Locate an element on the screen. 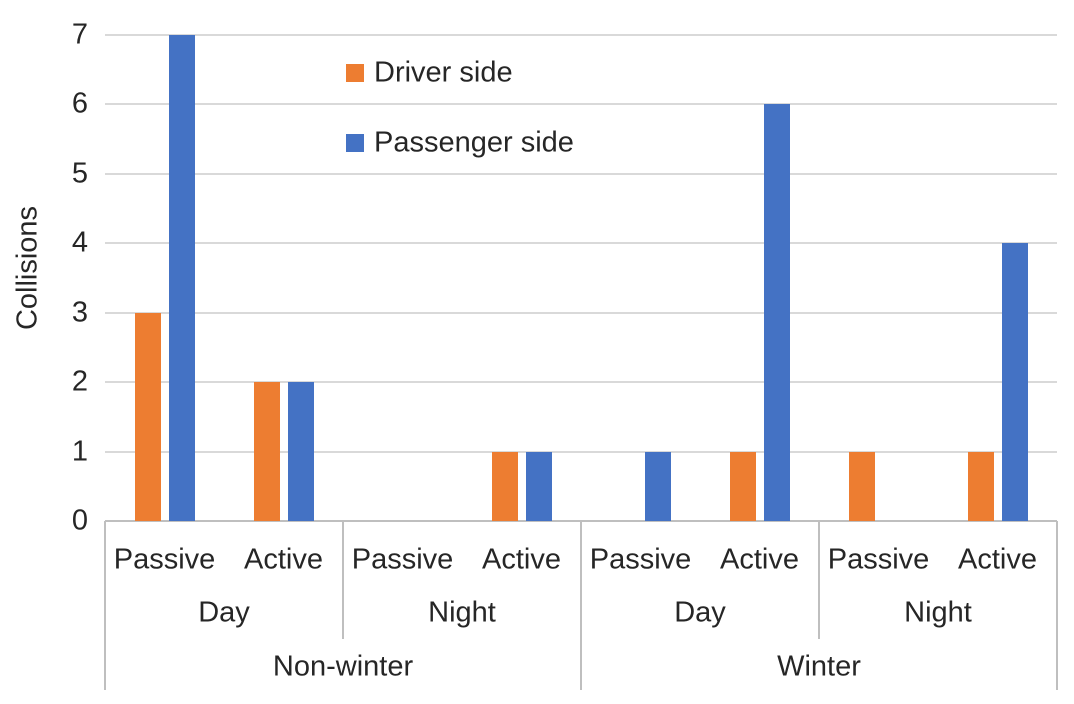 Image resolution: width=1074 pixels, height=704 pixels. axis-separator-major is located at coordinates (581, 605).